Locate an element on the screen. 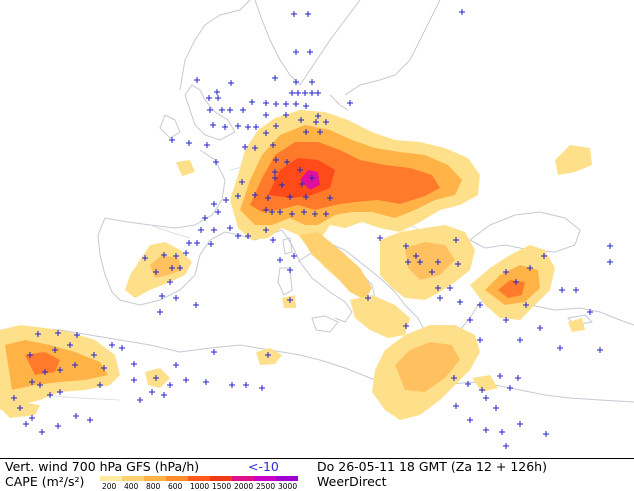 The image size is (634, 491). cape-area-sardinia is located at coordinates (289, 301).